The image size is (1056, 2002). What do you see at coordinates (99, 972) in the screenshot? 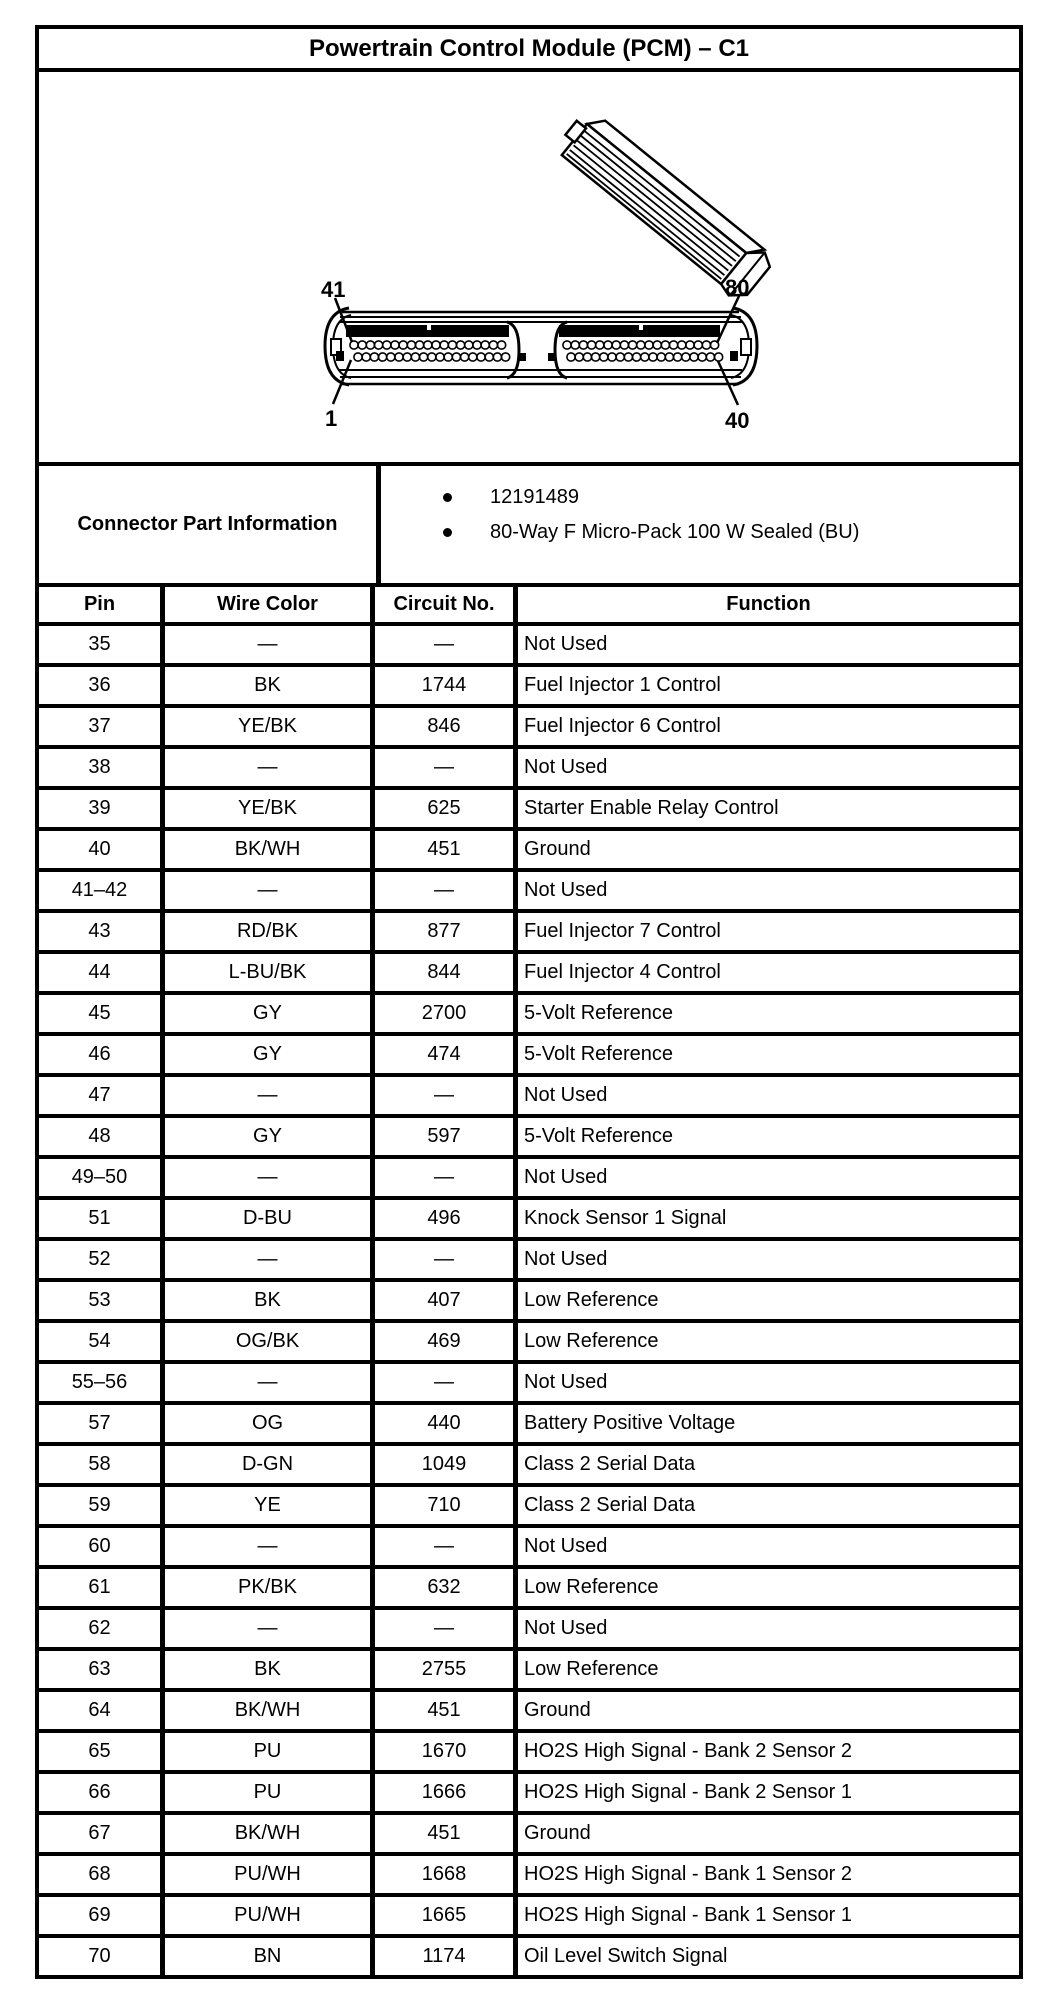
I see `pin-cell: 44` at bounding box center [99, 972].